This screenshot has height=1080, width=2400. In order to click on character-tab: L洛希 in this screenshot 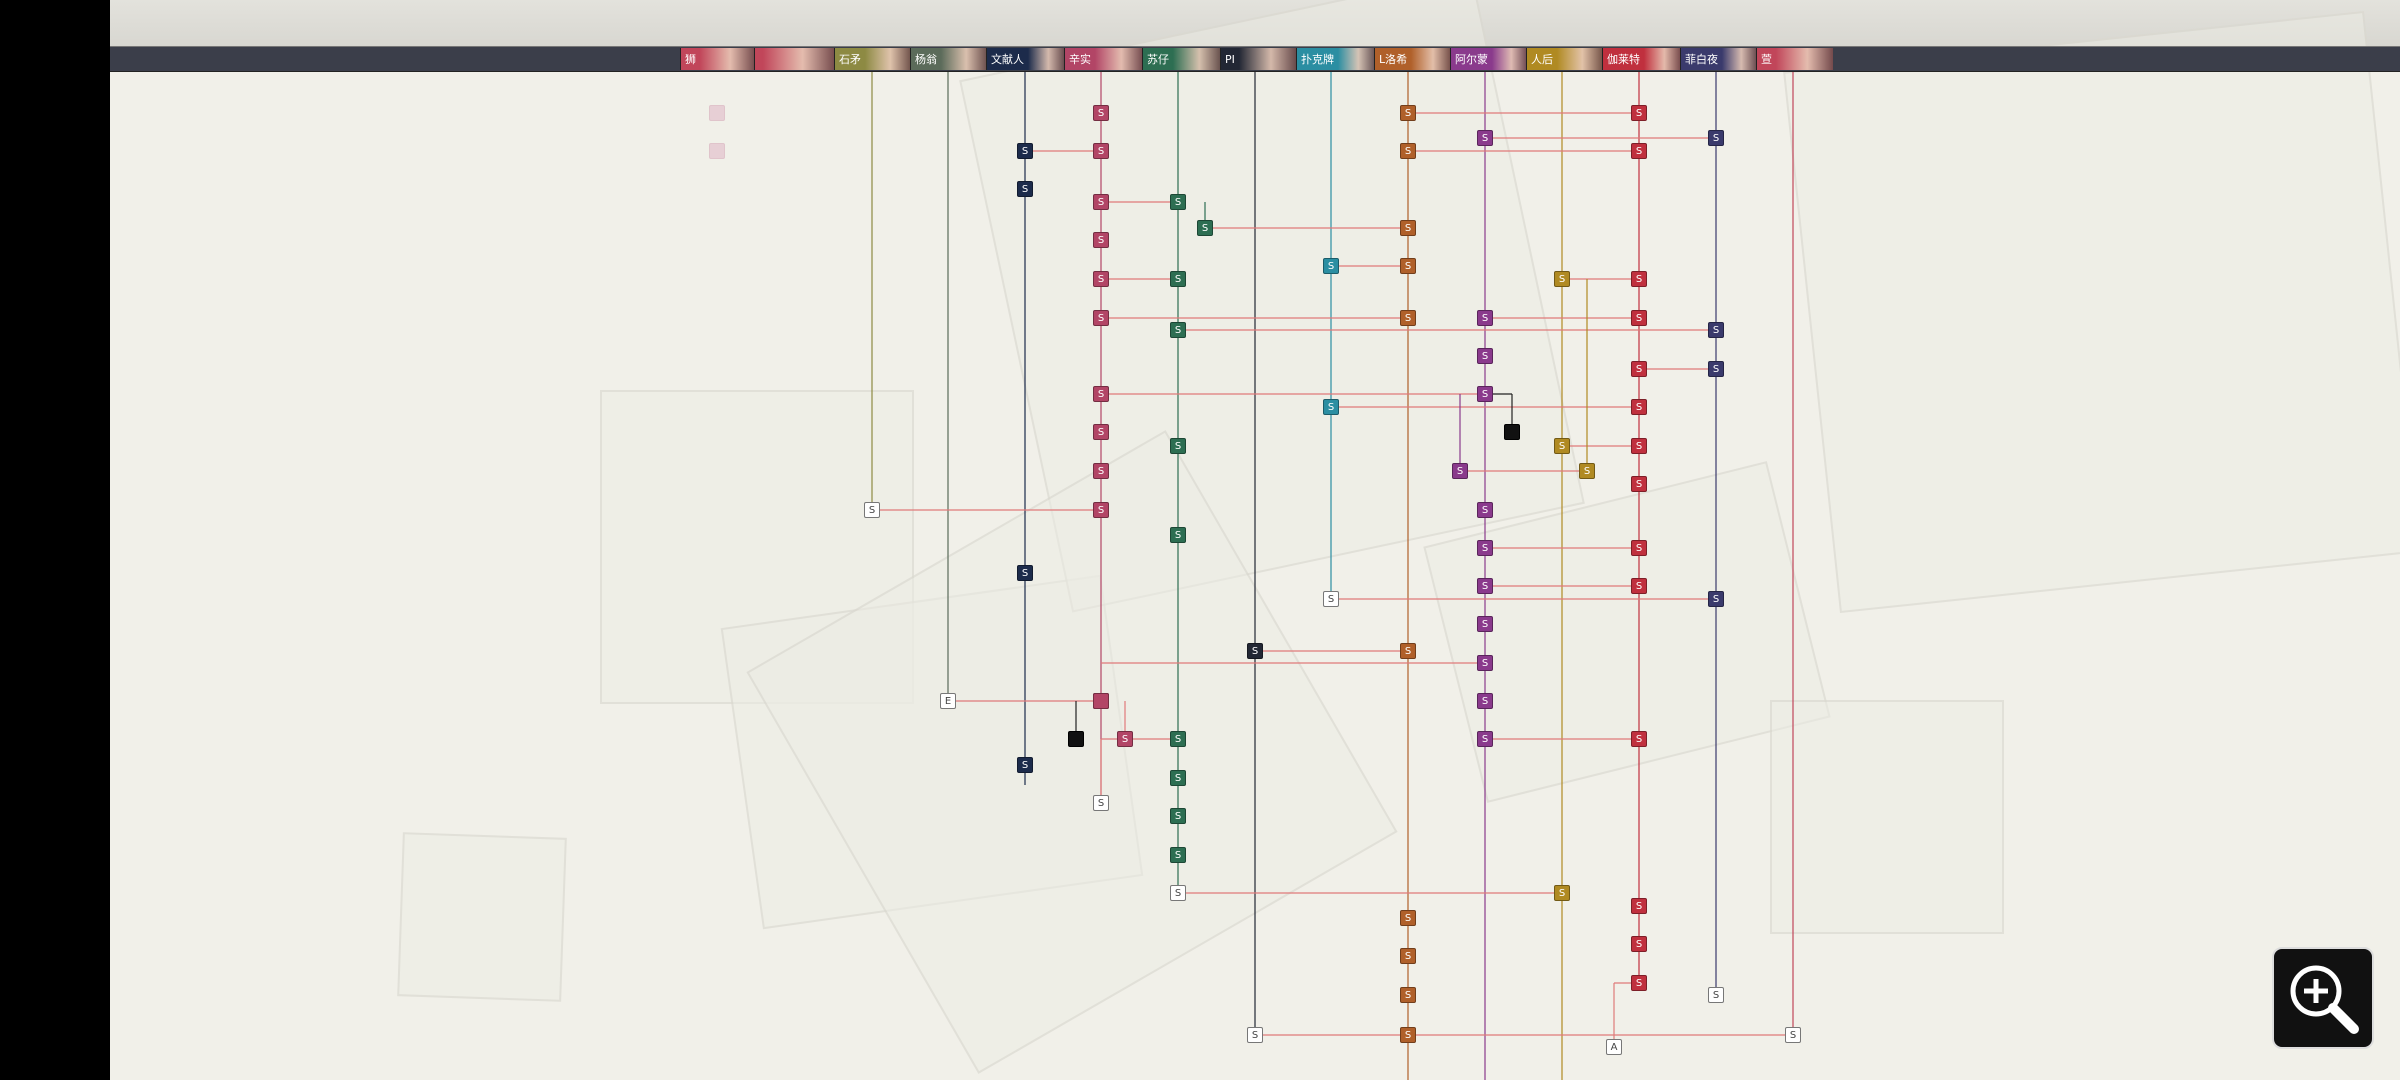, I will do `click(1412, 59)`.